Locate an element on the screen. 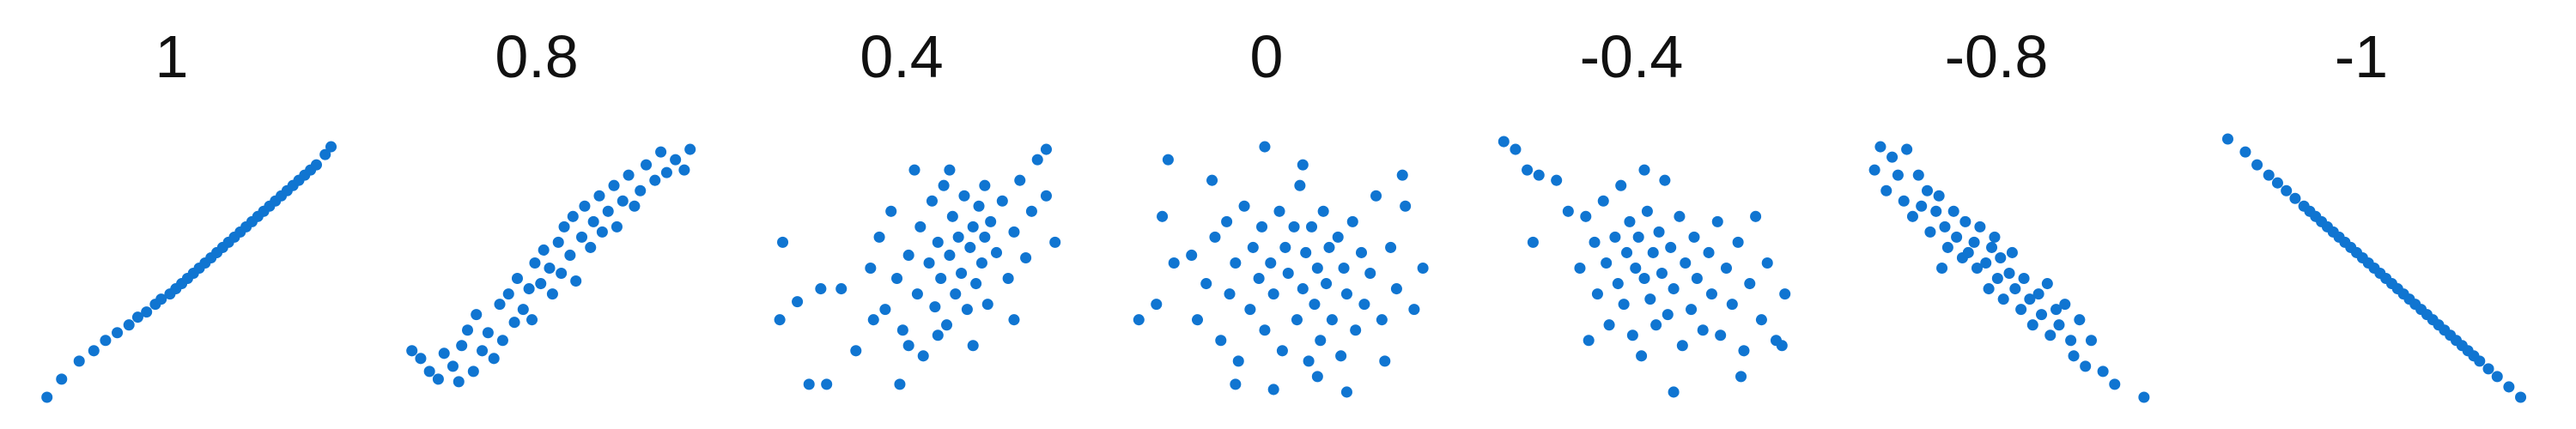 This screenshot has width=2576, height=429. panel-title: 0 is located at coordinates (1266, 56).